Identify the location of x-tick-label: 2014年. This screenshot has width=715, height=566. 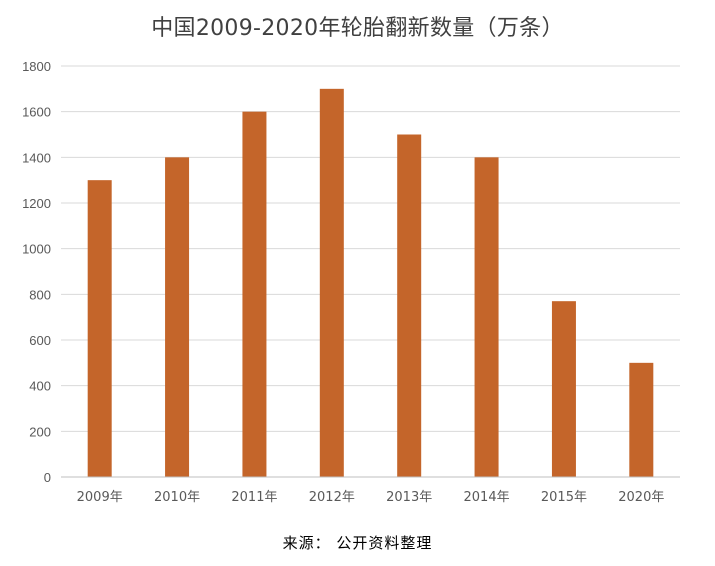
(487, 497).